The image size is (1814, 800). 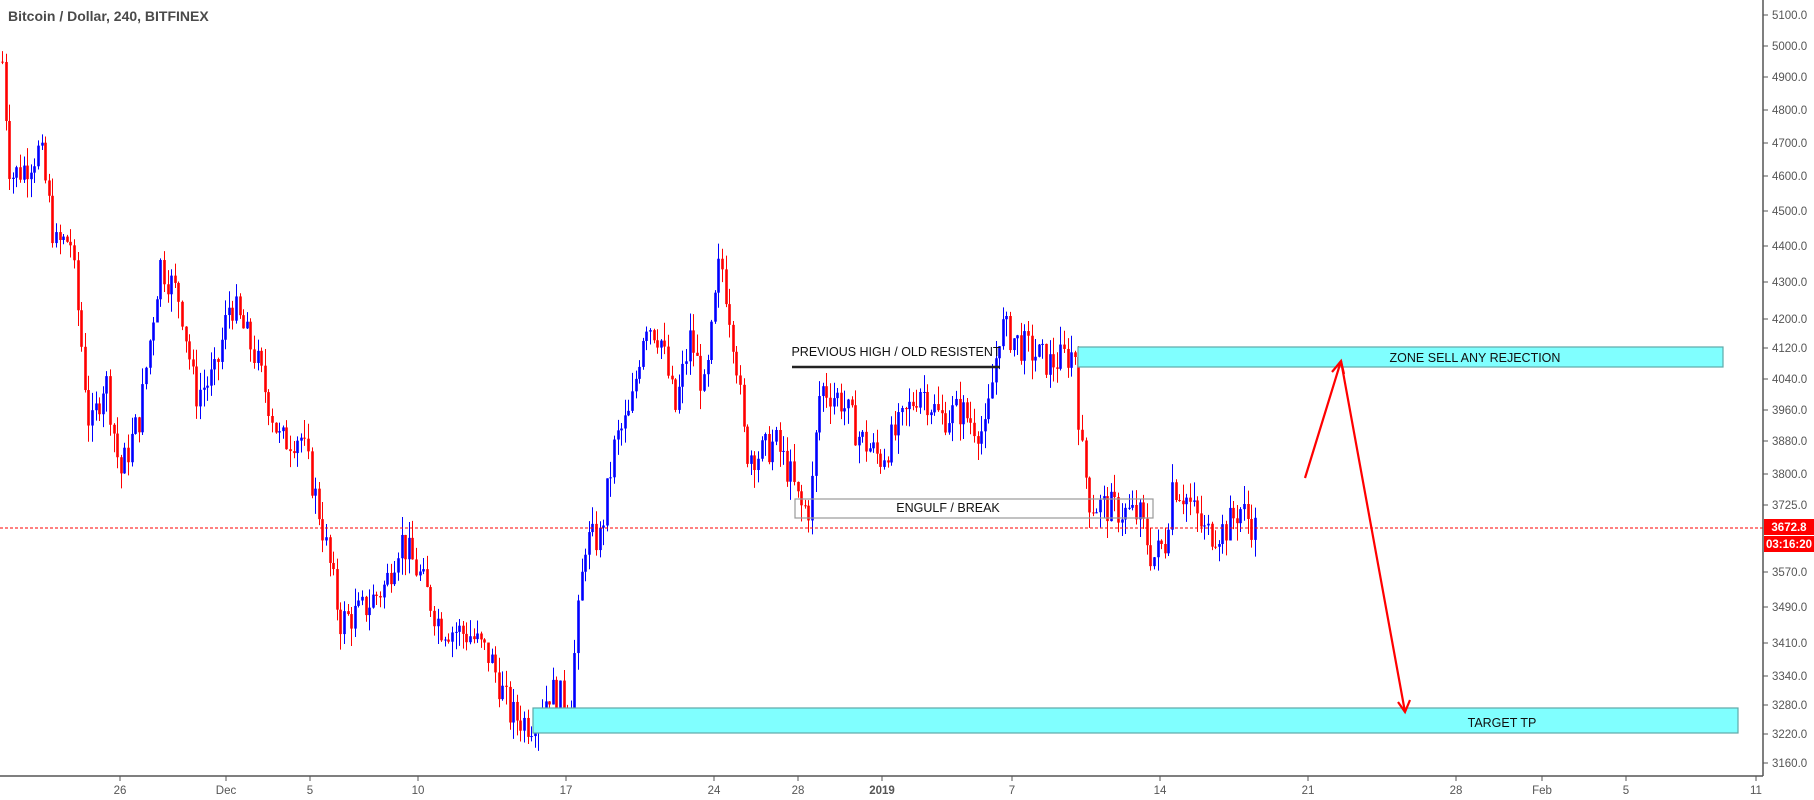 I want to click on price-tick-label: 3220.0, so click(x=1789, y=735).